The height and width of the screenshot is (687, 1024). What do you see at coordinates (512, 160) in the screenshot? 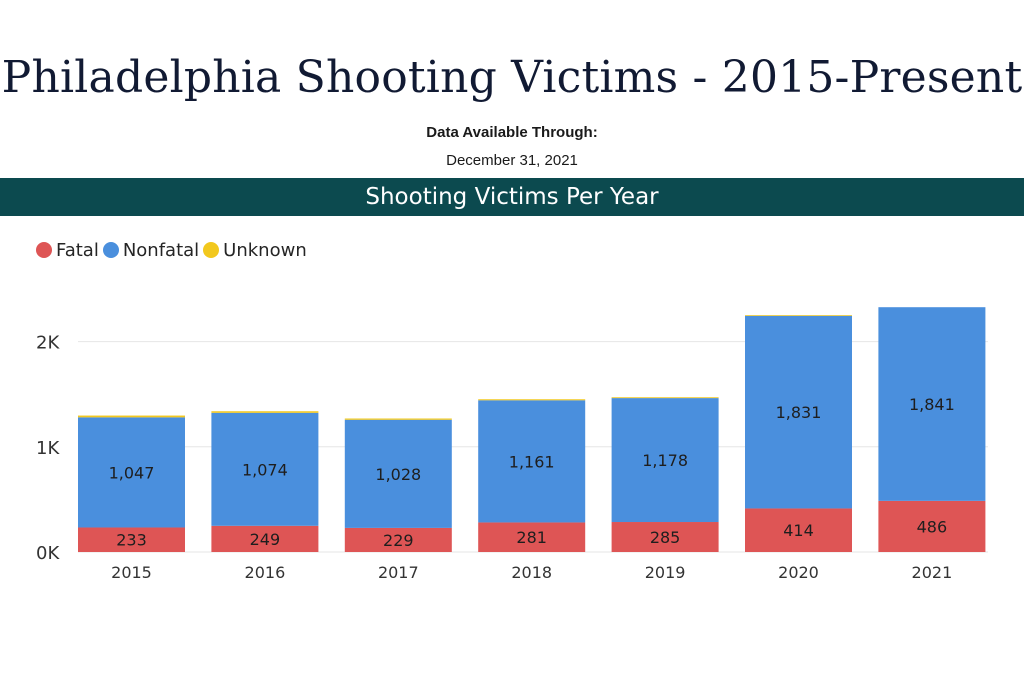
I see `data-availability-date: December 31, 2021` at bounding box center [512, 160].